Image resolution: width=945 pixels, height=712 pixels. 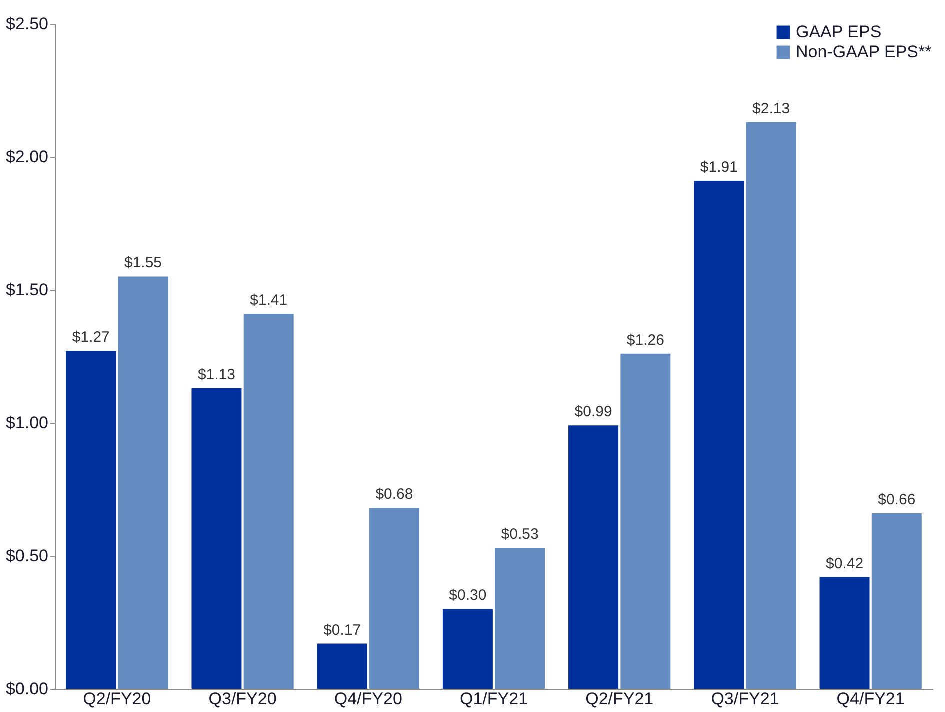 I want to click on x-tick-label: Q3/FY20, so click(x=242, y=699).